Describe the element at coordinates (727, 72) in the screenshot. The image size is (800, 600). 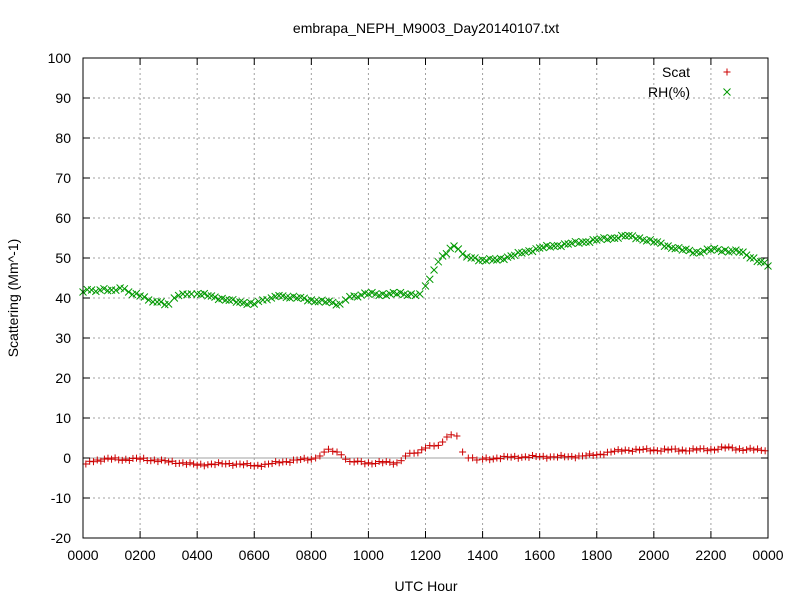
I see `legend-marker` at that location.